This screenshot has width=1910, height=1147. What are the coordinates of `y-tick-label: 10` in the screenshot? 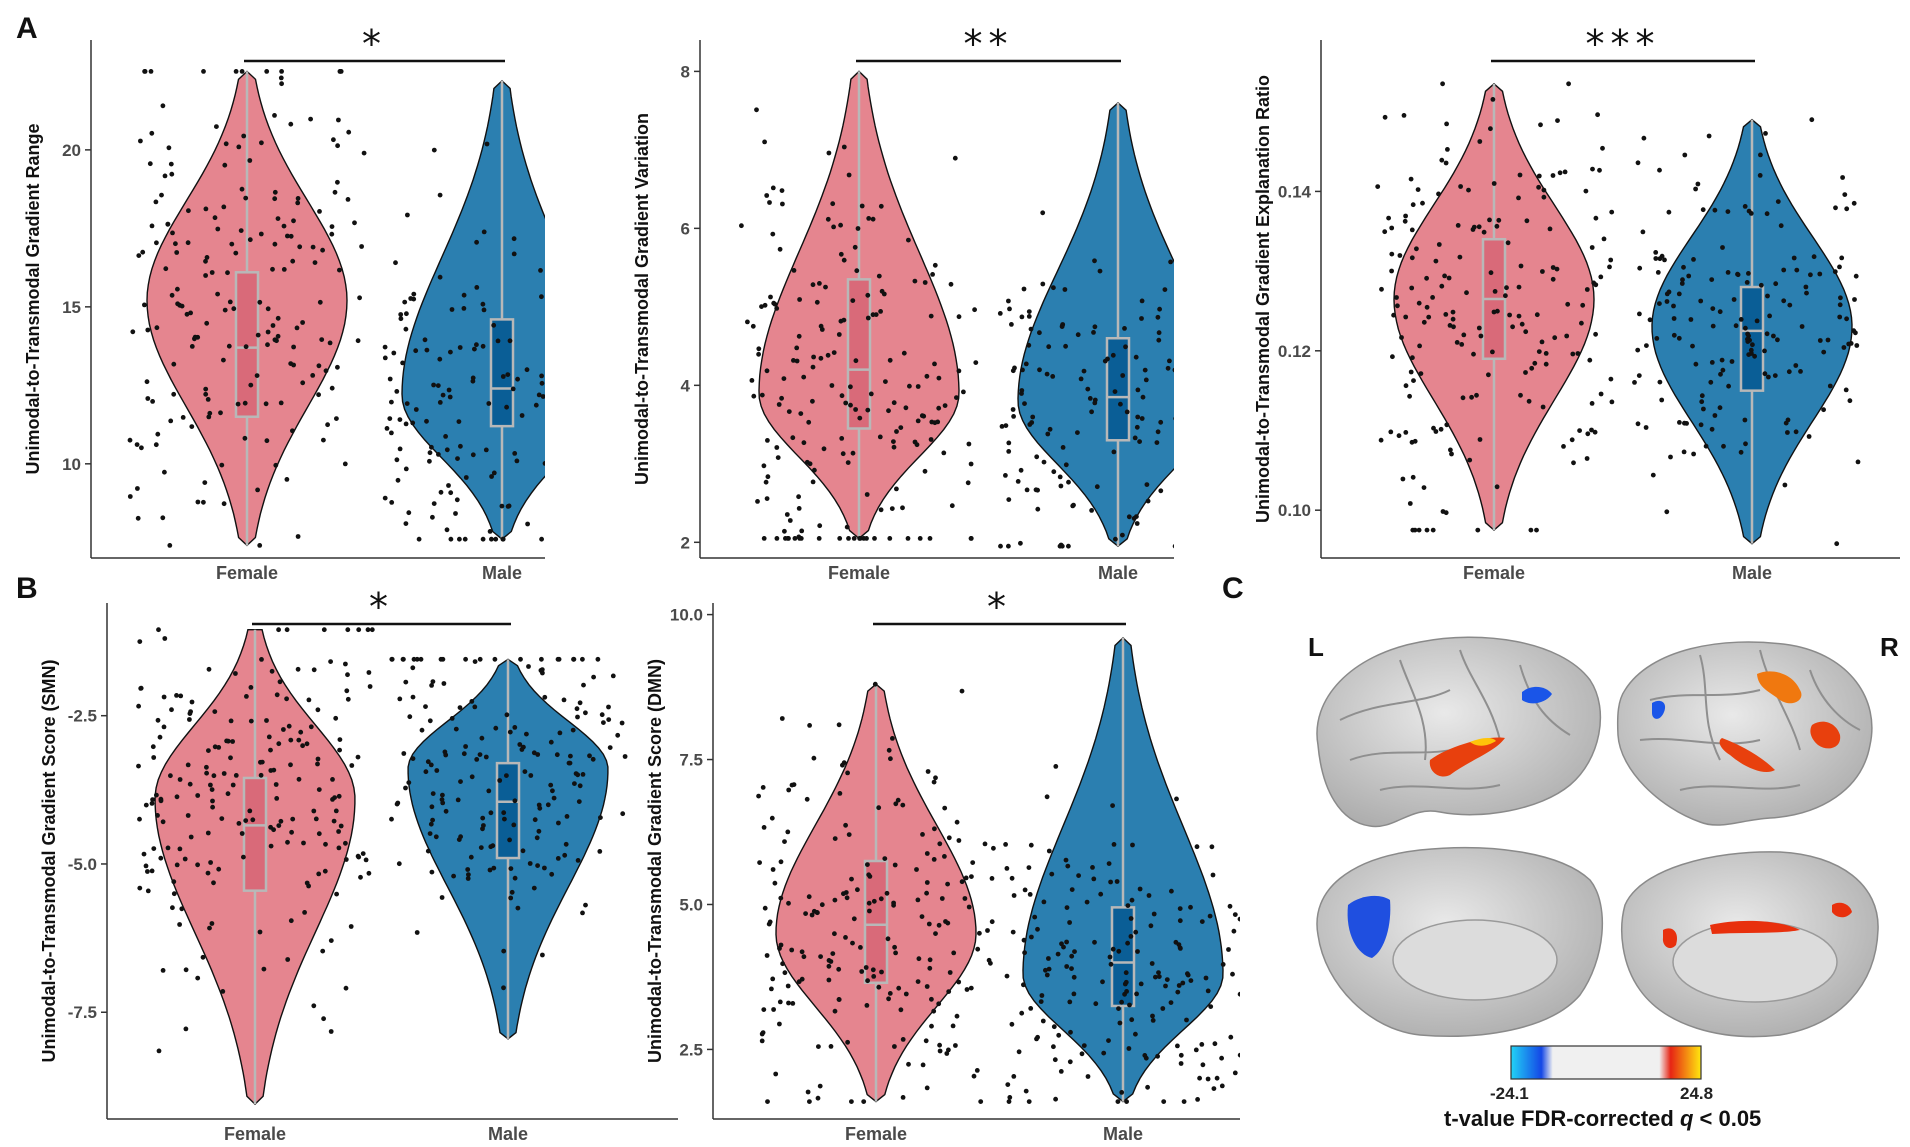 It's located at (71, 464).